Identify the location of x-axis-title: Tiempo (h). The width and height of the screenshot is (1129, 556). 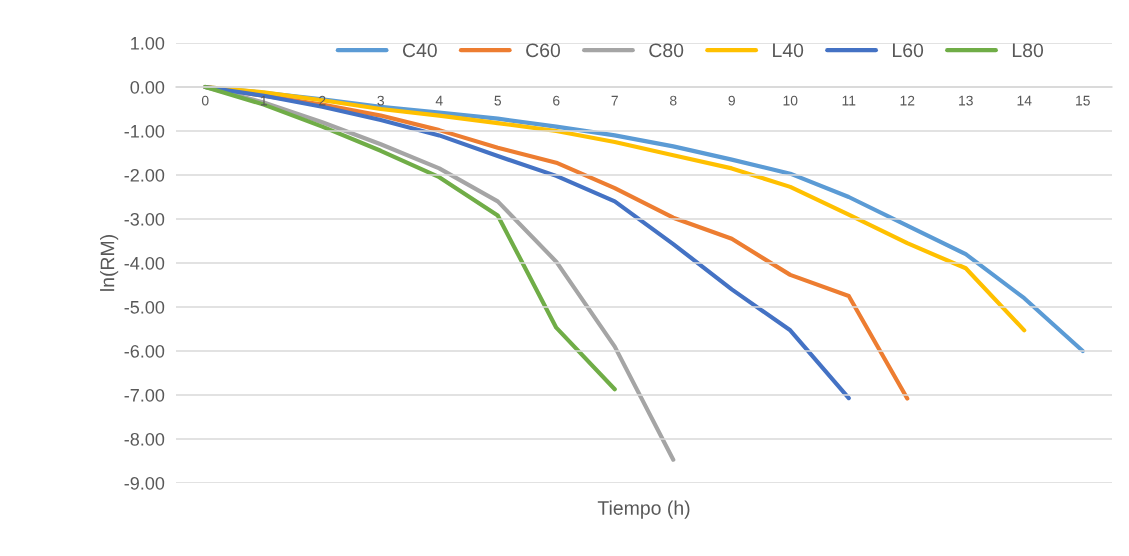
(643, 509).